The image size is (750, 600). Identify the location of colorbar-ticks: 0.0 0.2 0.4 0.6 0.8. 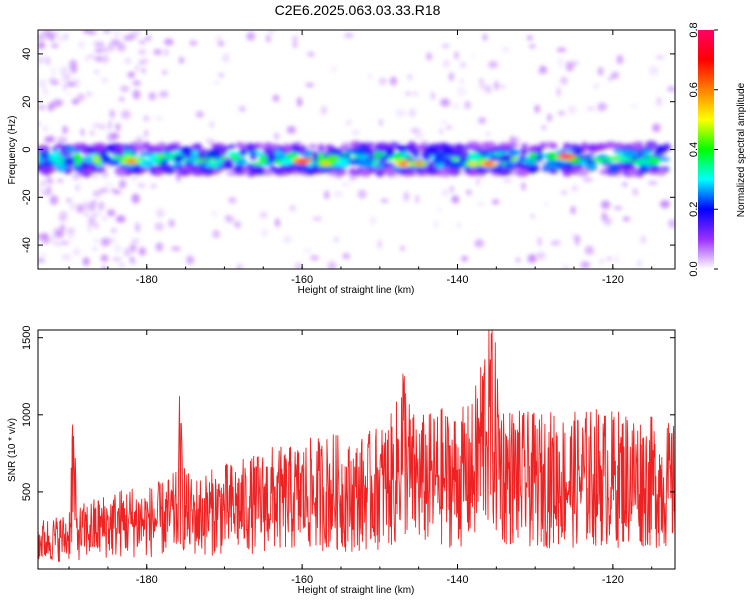
(703, 149).